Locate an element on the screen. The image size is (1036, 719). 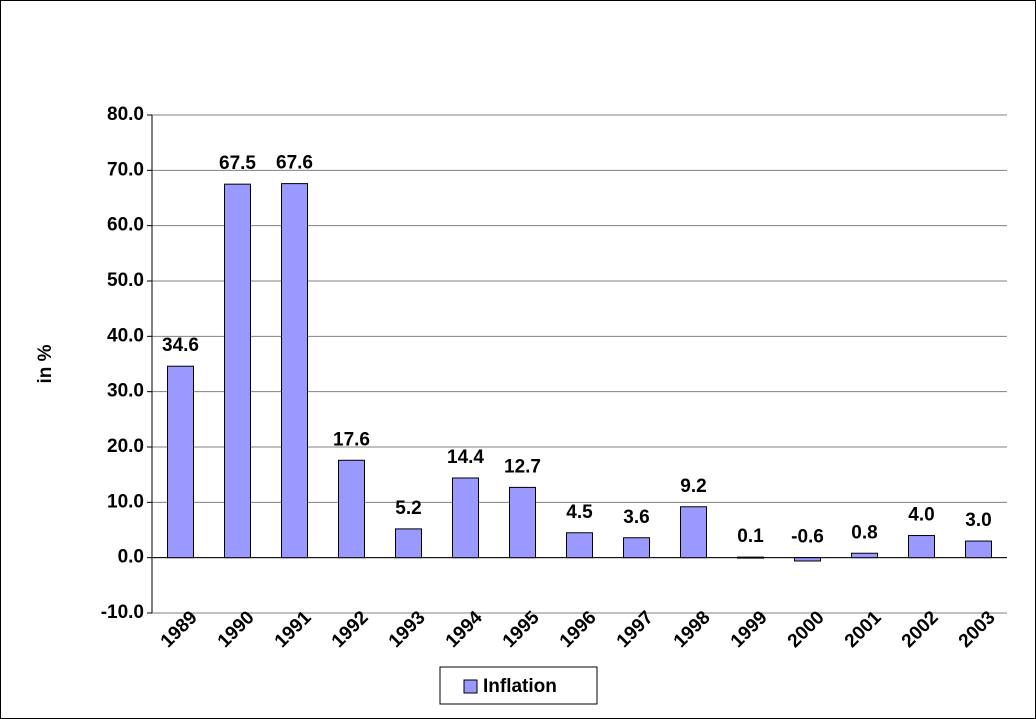
legend-label: Inflation is located at coordinates (520, 686).